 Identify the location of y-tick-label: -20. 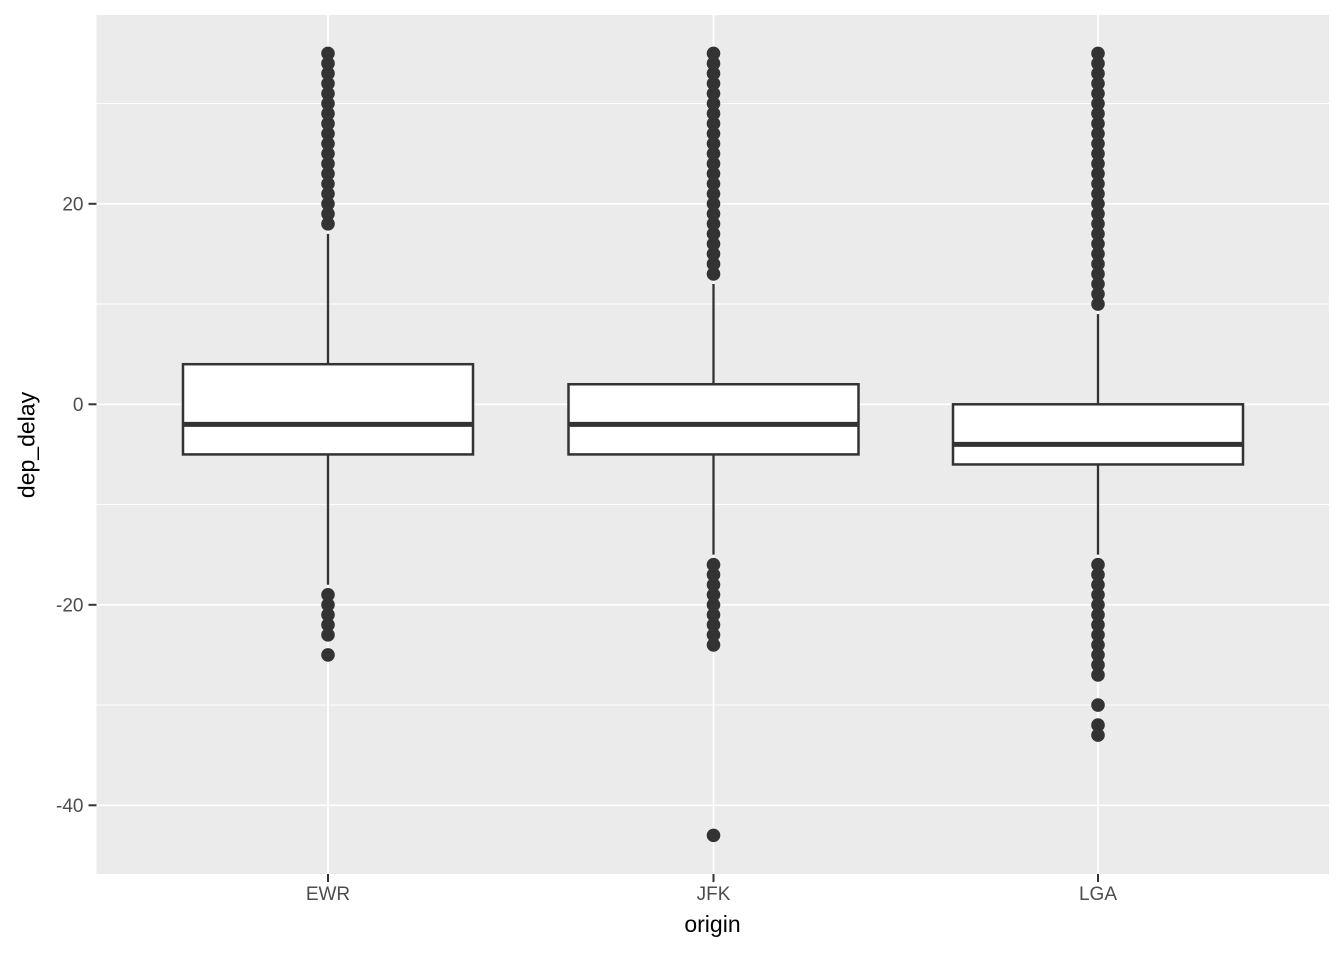
(69, 605).